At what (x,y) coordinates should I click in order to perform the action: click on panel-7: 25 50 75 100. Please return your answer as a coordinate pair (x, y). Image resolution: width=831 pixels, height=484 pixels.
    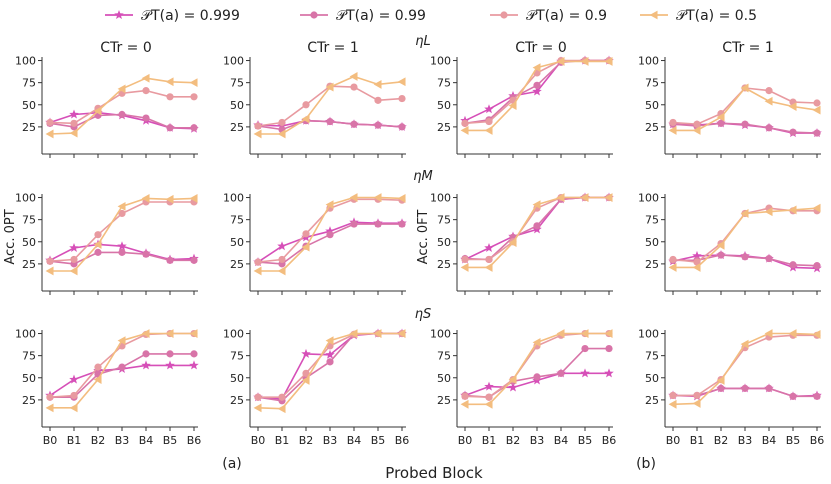
    Looking at the image, I should click on (730, 243).